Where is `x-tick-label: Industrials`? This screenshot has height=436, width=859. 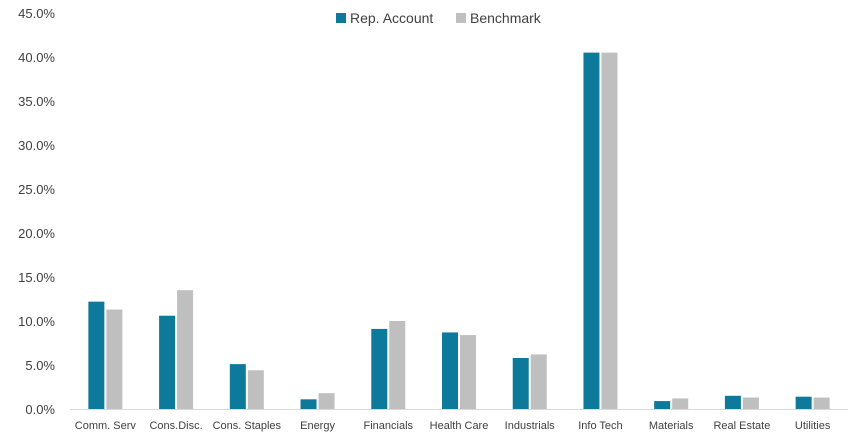 x-tick-label: Industrials is located at coordinates (530, 426).